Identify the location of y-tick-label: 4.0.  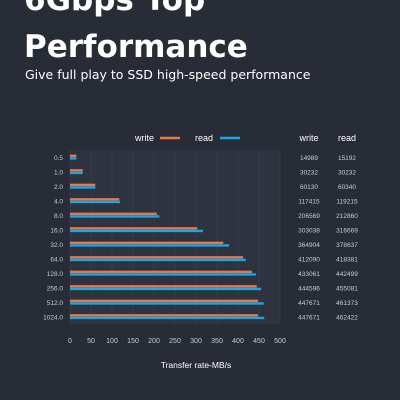
(58, 201).